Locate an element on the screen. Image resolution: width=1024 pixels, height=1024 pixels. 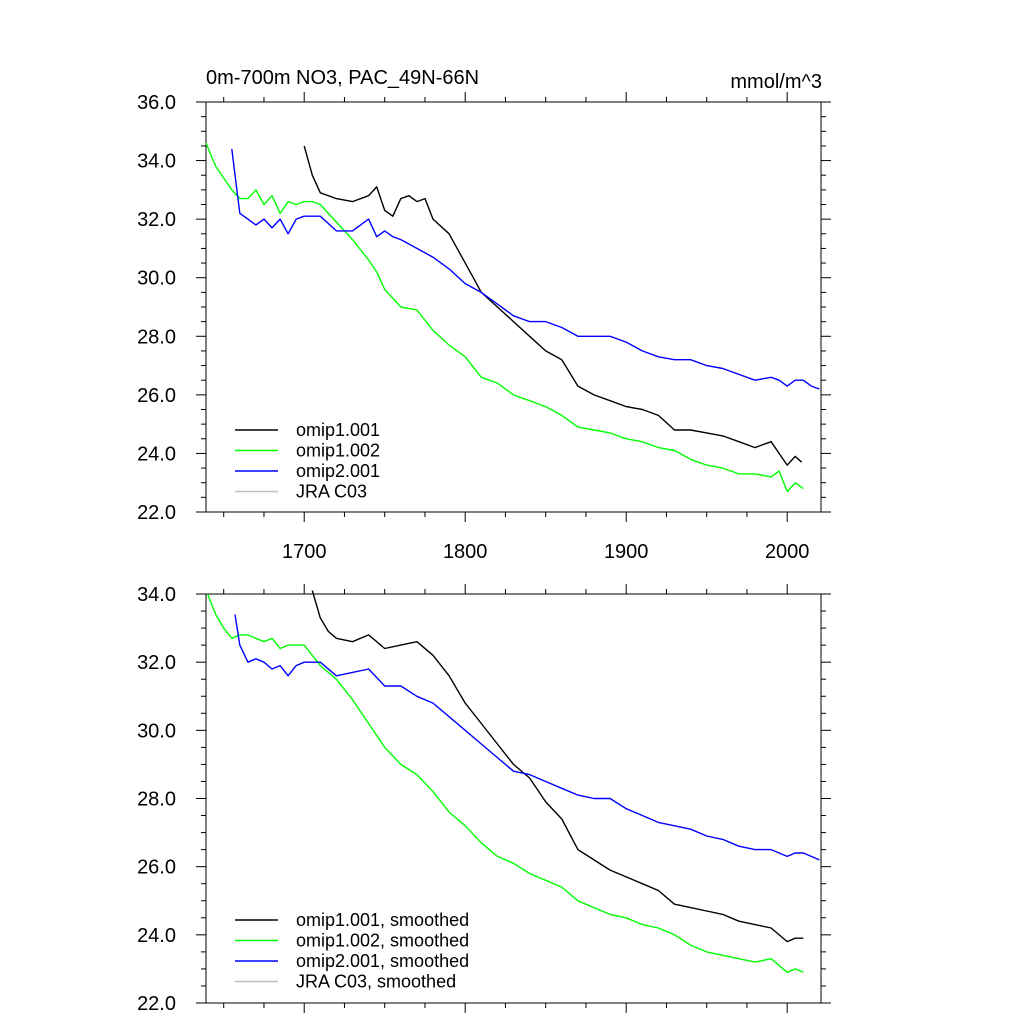
top-x-tick-label: 1900 is located at coordinates (626, 552).